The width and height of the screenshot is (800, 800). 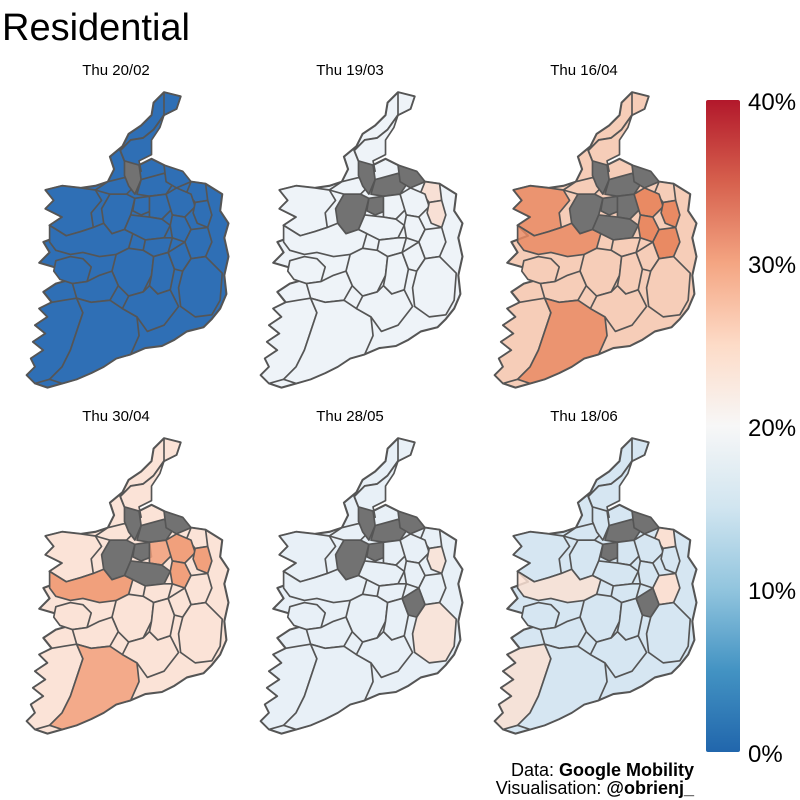 I want to click on legend-tick-label: 20%, so click(x=772, y=428).